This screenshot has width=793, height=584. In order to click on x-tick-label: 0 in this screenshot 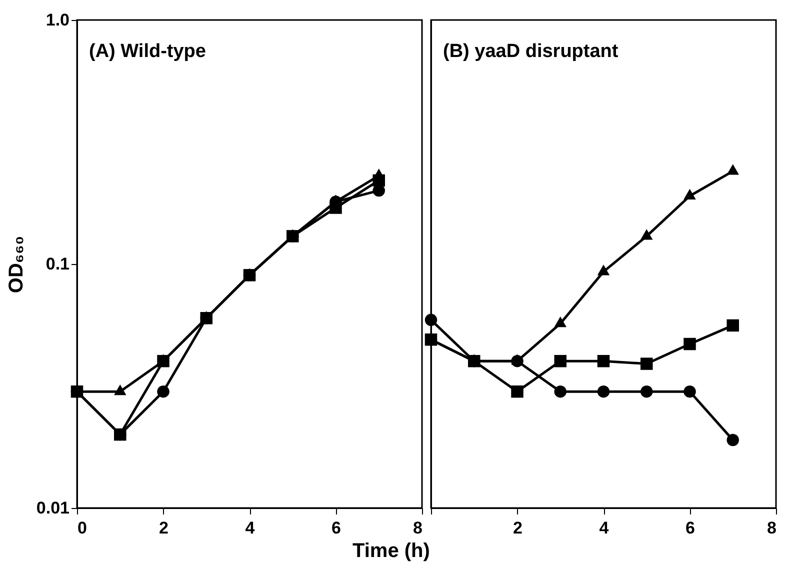, I will do `click(82, 528)`.